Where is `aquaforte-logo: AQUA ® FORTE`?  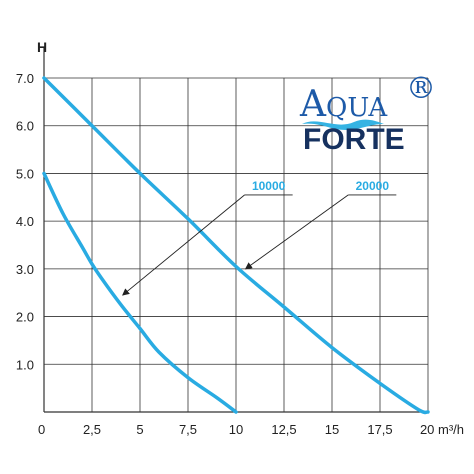
aquaforte-logo: AQUA ® FORTE is located at coordinates (367, 113).